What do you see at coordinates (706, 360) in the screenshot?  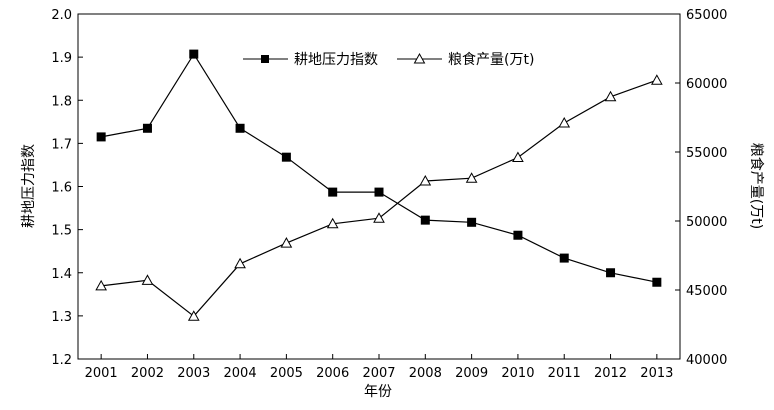 I see `right-tick-label: 40000` at bounding box center [706, 360].